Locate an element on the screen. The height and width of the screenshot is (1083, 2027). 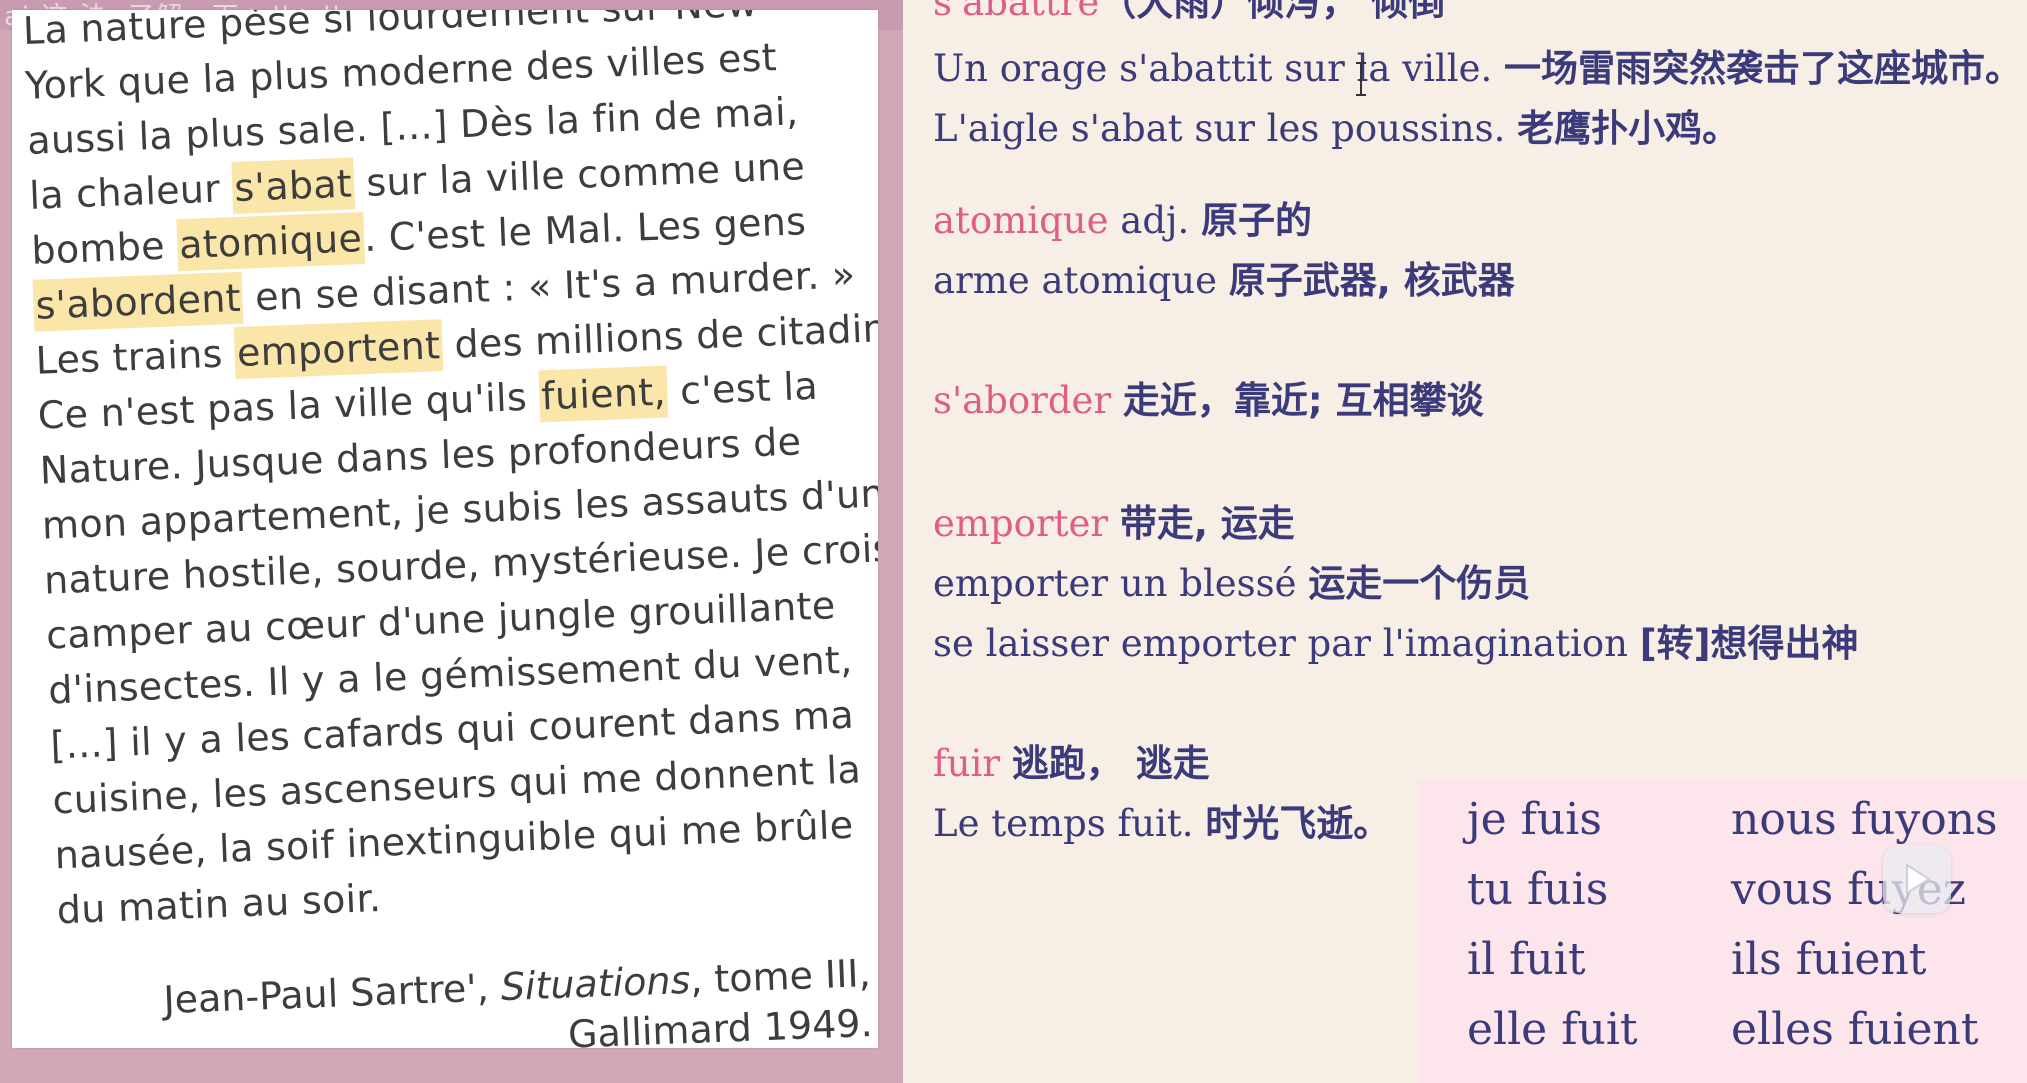
highlighted-word: fuient, is located at coordinates (603, 394).